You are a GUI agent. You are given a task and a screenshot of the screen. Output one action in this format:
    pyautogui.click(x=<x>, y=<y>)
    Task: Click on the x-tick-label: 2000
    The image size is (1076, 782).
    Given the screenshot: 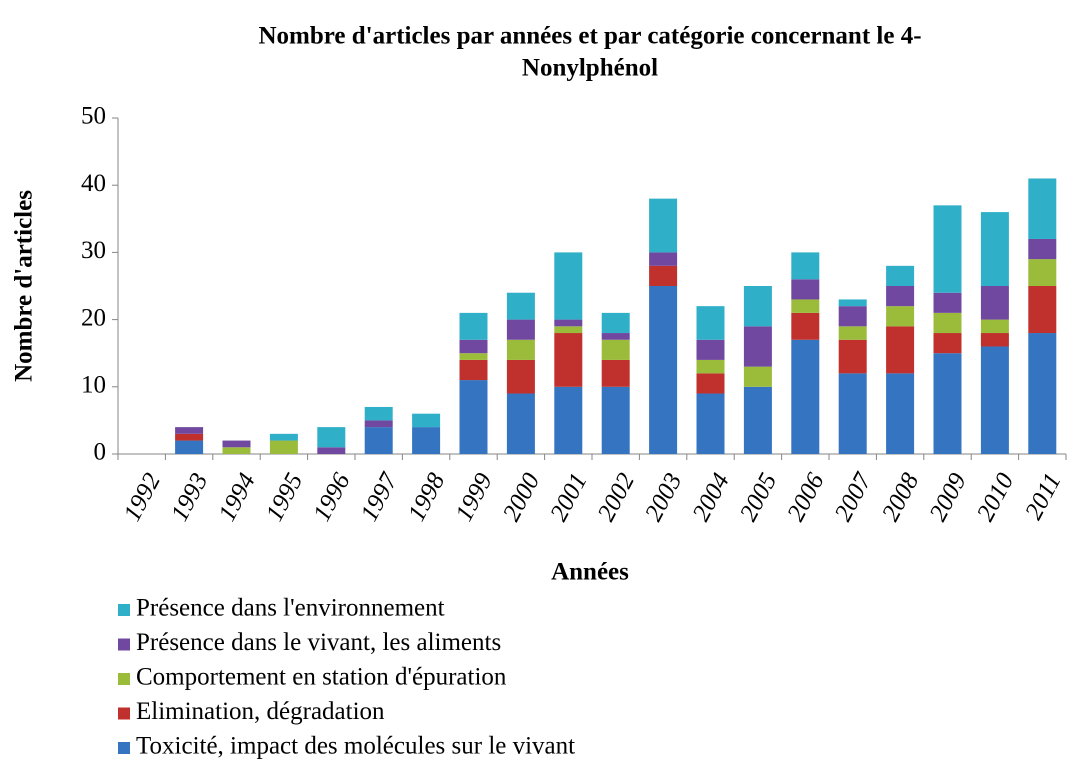 What is the action you would take?
    pyautogui.click(x=522, y=496)
    